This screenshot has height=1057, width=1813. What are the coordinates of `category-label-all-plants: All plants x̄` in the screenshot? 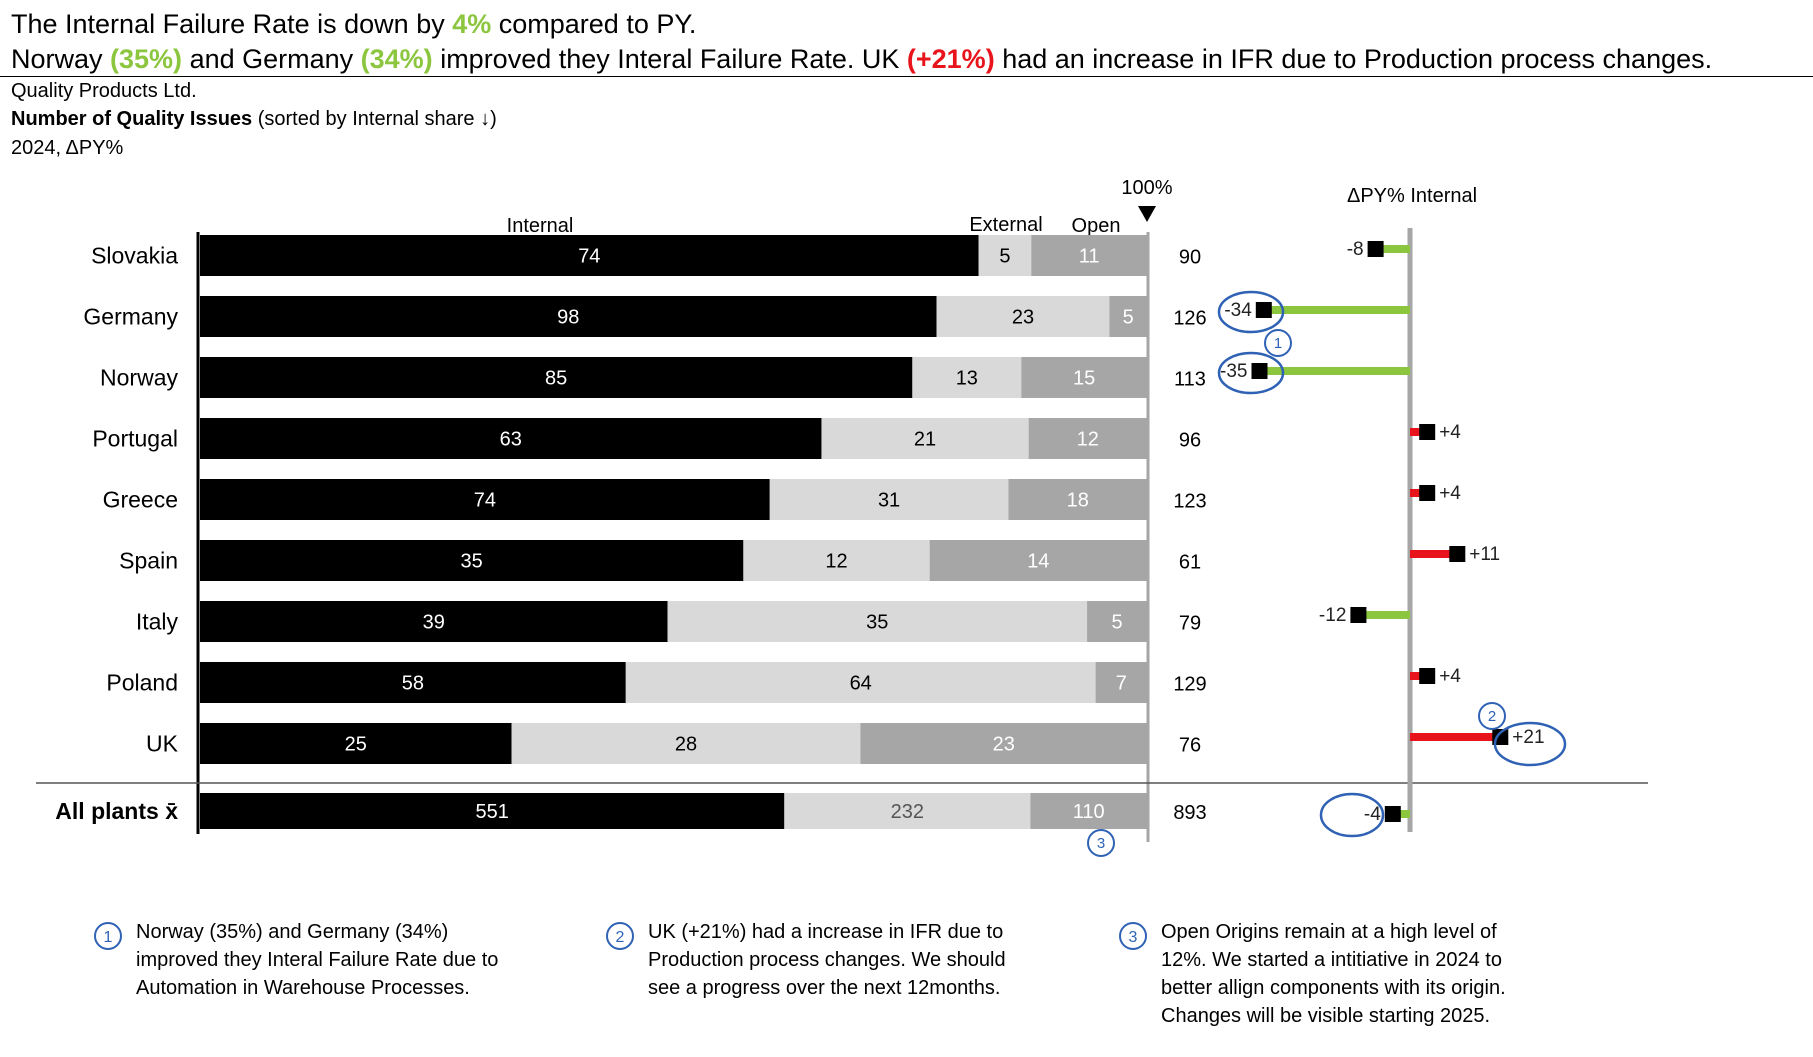 It's located at (116, 811).